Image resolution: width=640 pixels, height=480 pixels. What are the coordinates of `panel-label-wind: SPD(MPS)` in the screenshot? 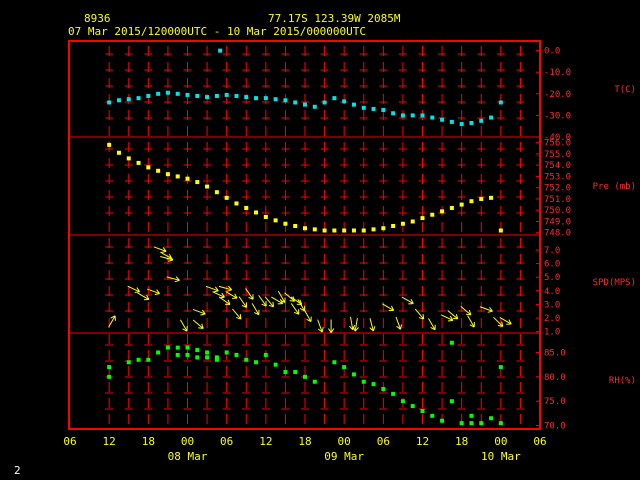 It's located at (614, 283).